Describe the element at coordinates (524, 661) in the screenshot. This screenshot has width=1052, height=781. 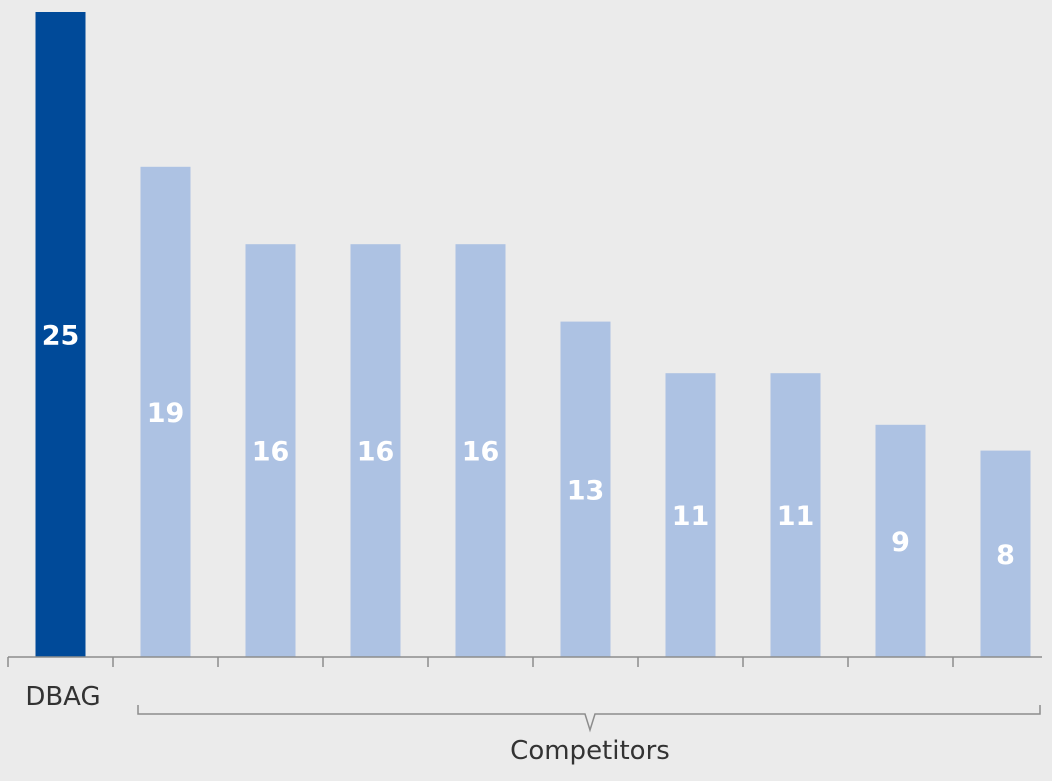
I see `x-axis` at that location.